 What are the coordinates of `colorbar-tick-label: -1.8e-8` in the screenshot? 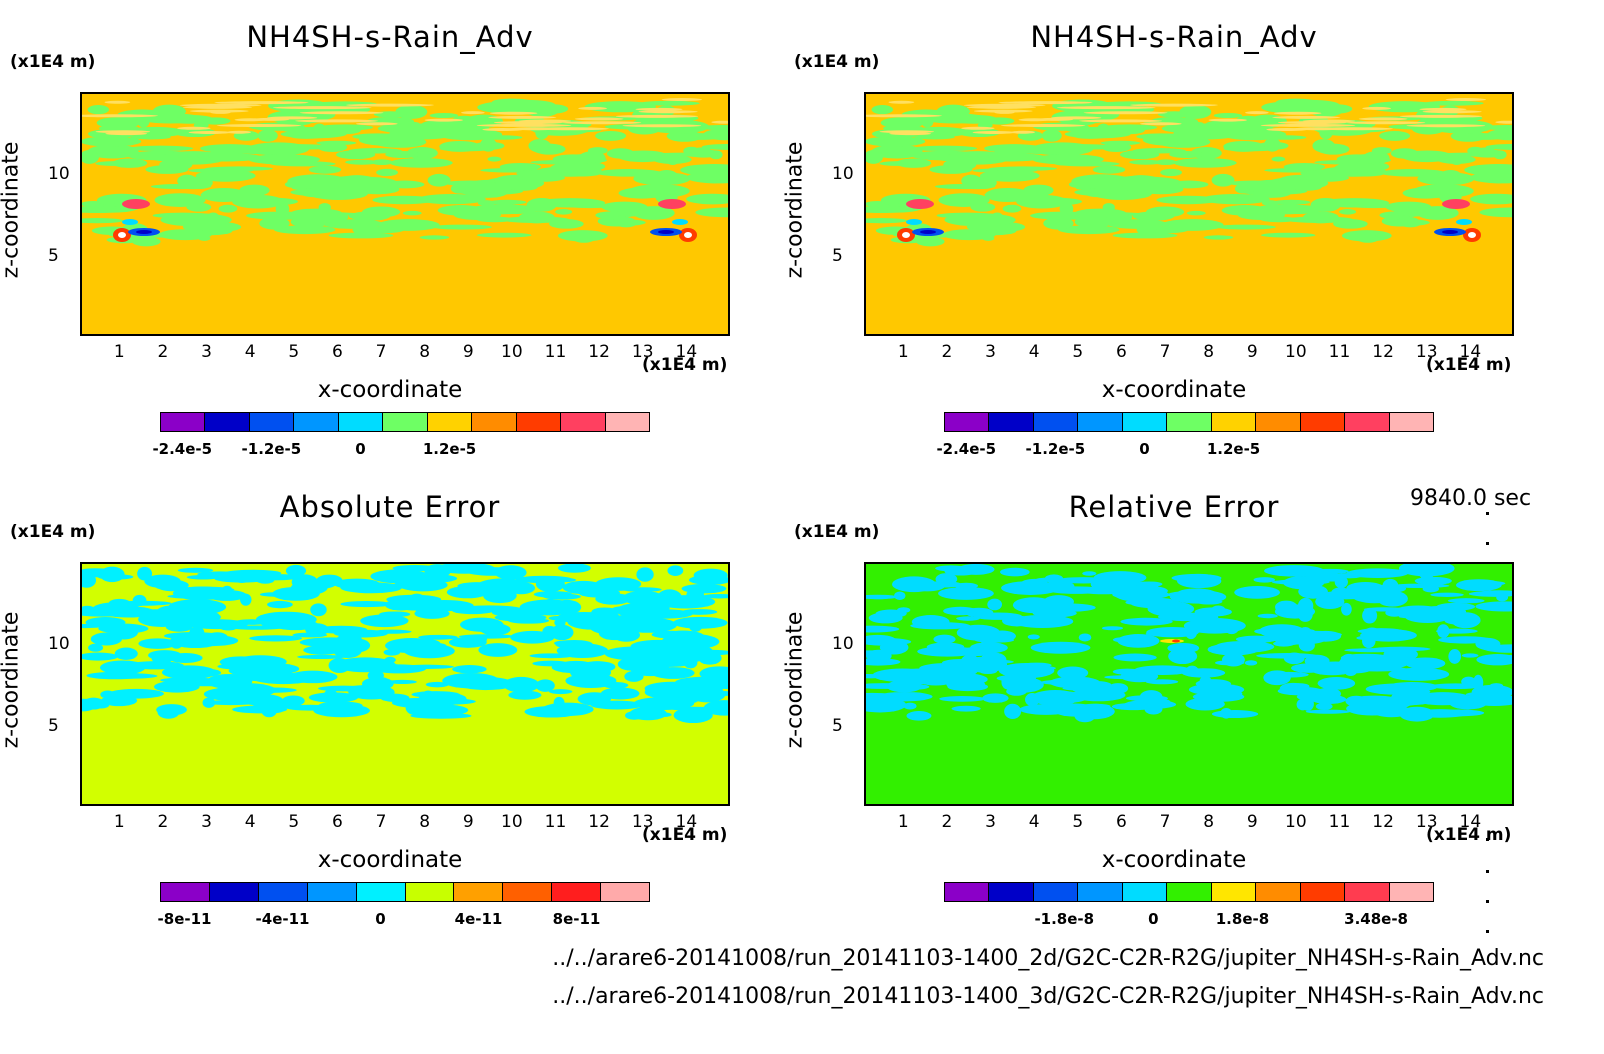 It's located at (1064, 919).